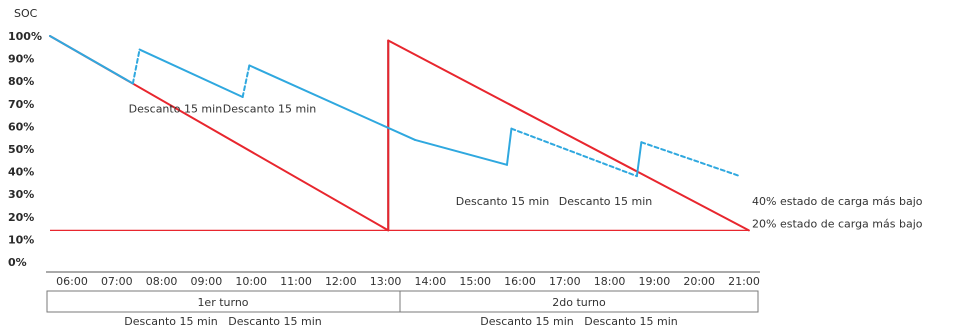  I want to click on x-tick-label: 14:00, so click(431, 281).